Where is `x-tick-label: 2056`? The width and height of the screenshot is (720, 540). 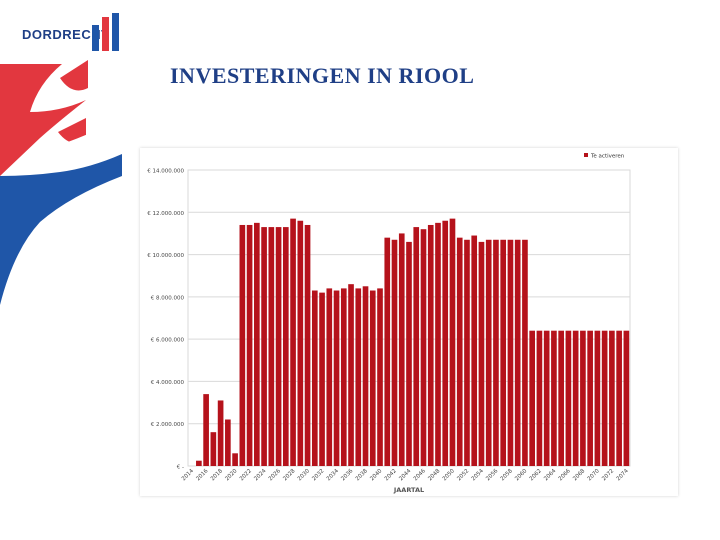 x-tick-label: 2056 is located at coordinates (492, 475).